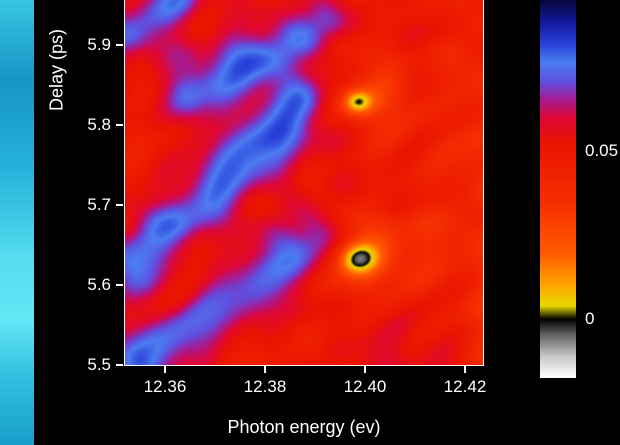 The height and width of the screenshot is (445, 620). What do you see at coordinates (99, 204) in the screenshot?
I see `y-tick-label: 5.7` at bounding box center [99, 204].